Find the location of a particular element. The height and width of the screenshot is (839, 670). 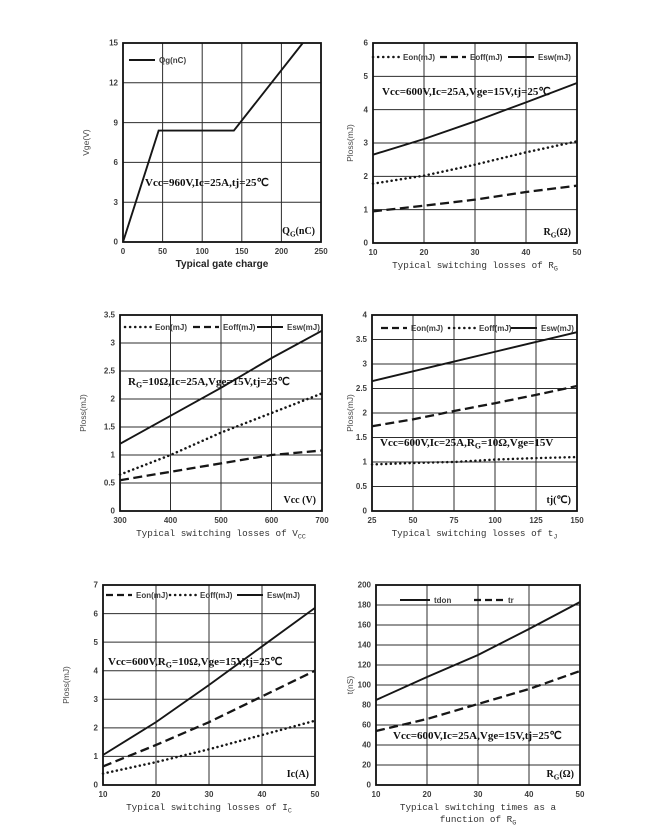

legend-label-esw-mj: Esw(mJ) is located at coordinates (283, 595).